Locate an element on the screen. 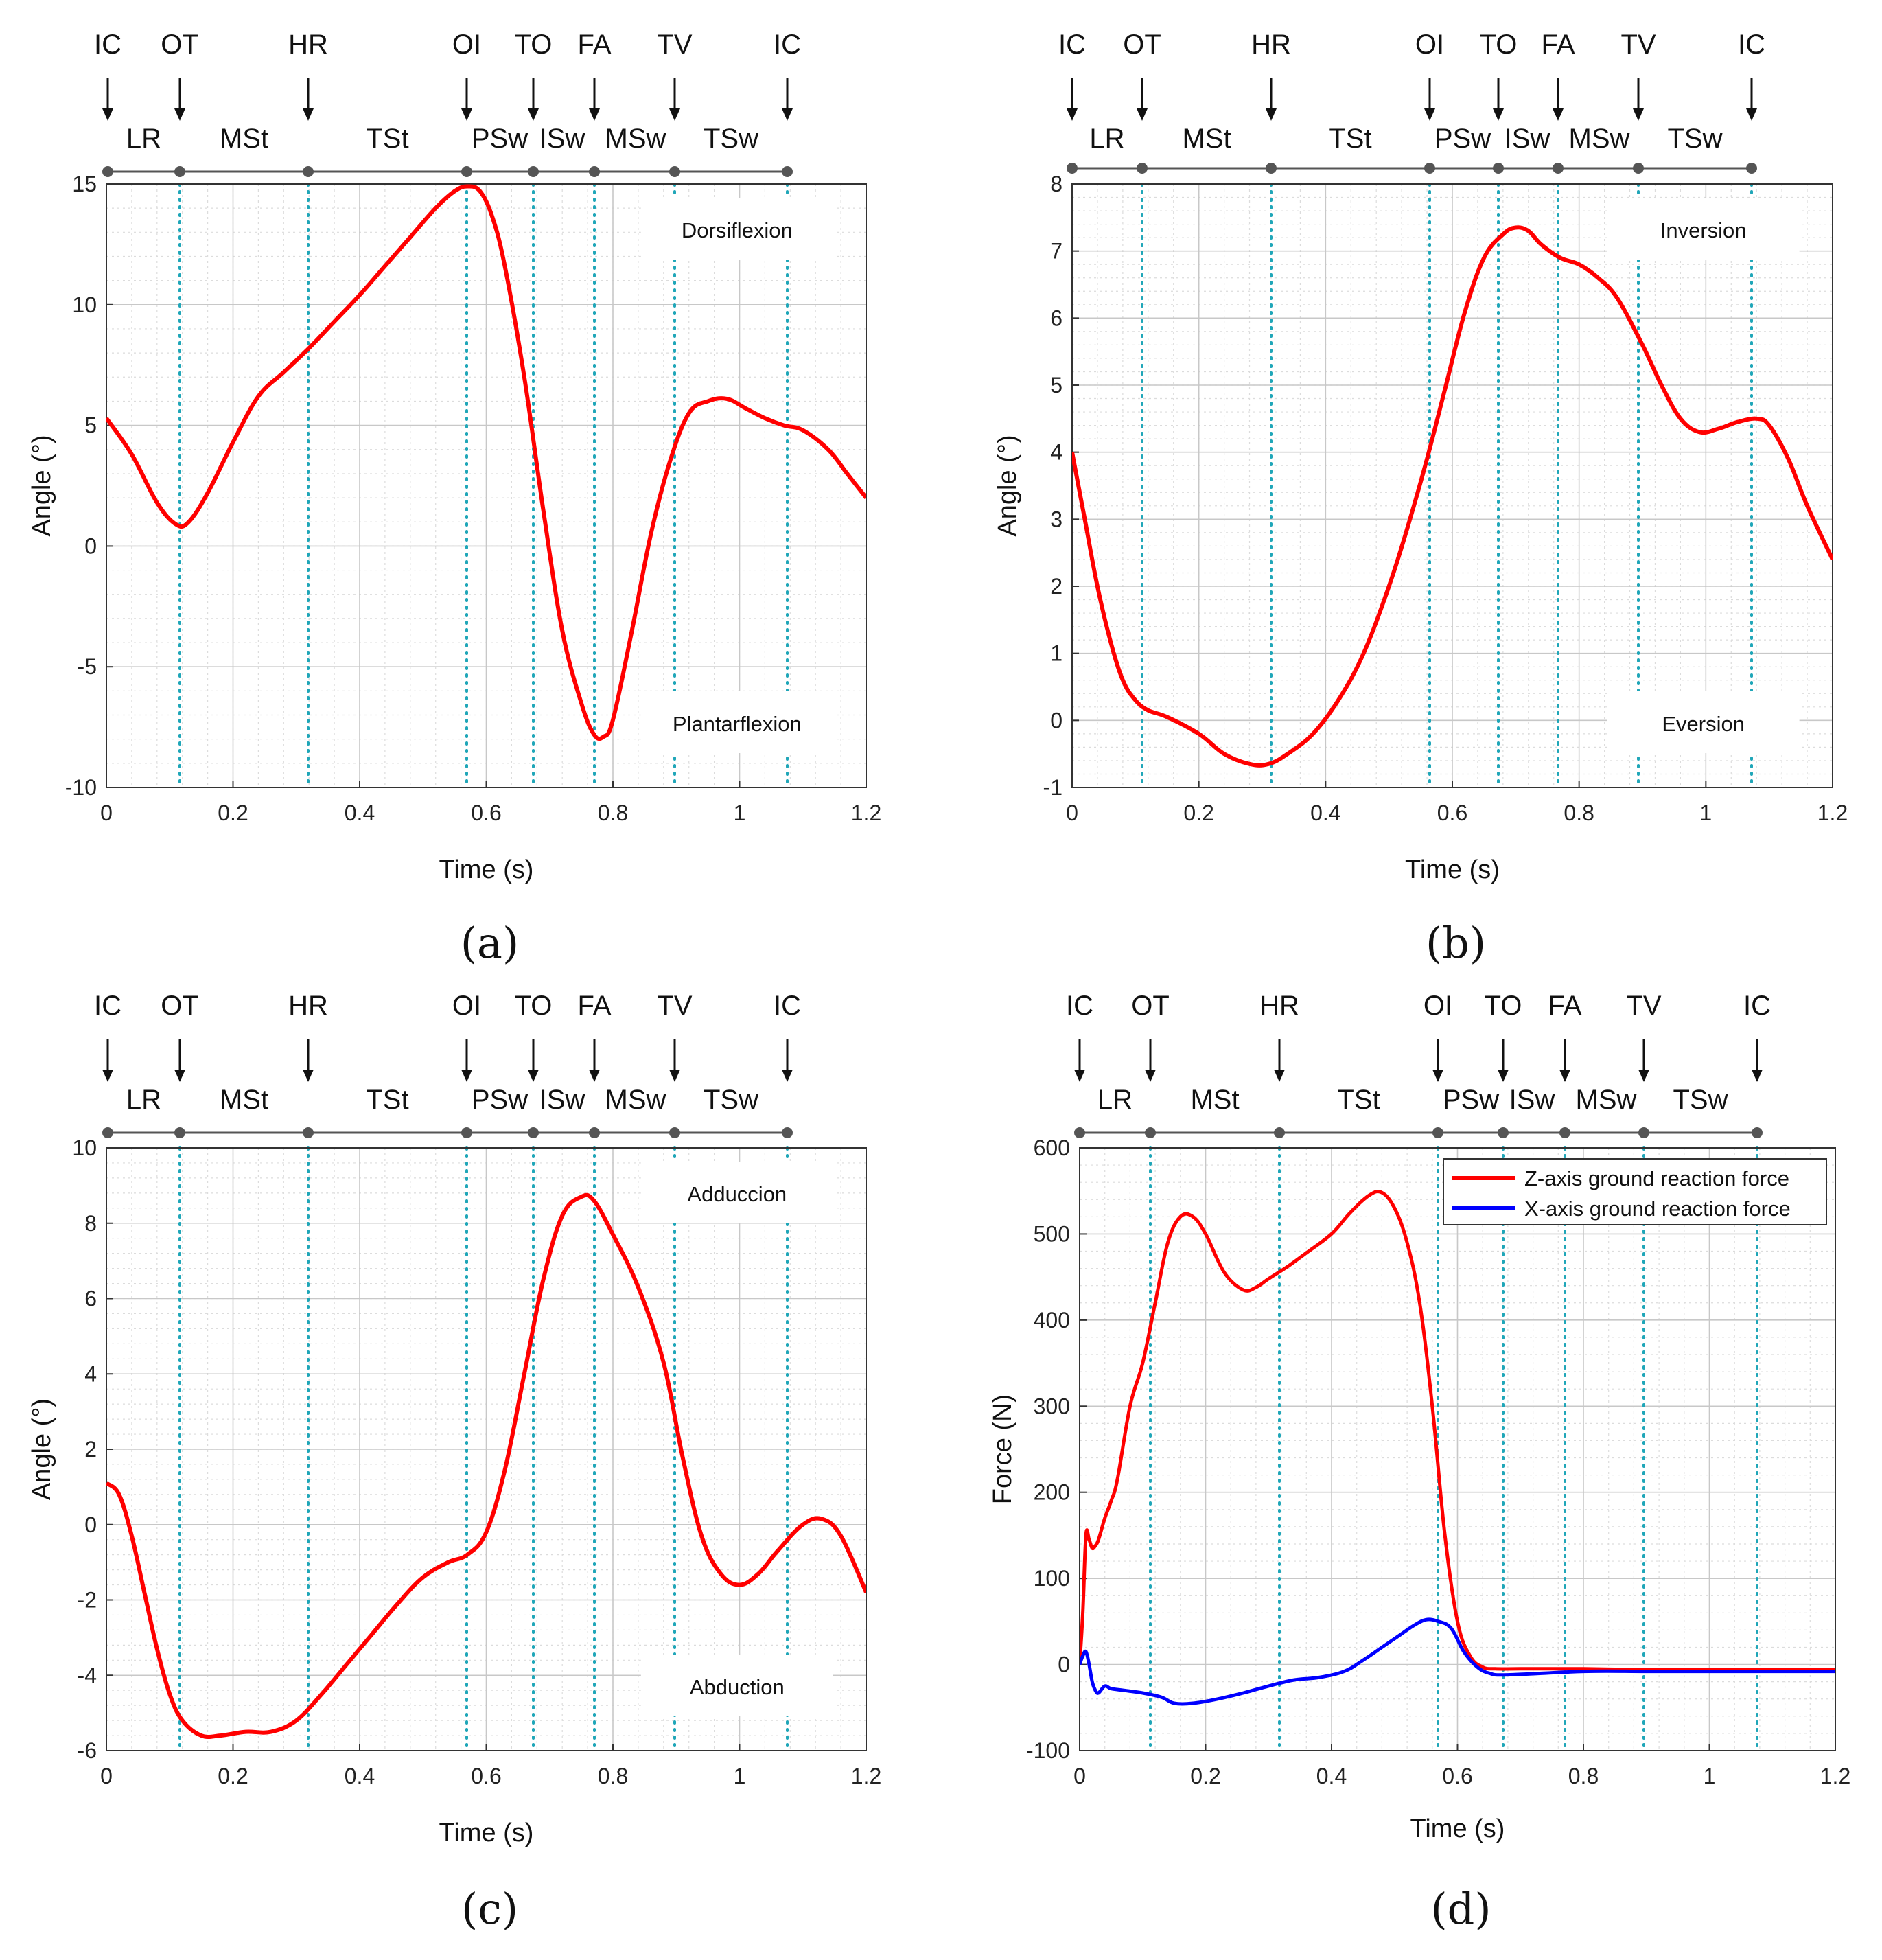  phase-label: ISw is located at coordinates (1527, 139).